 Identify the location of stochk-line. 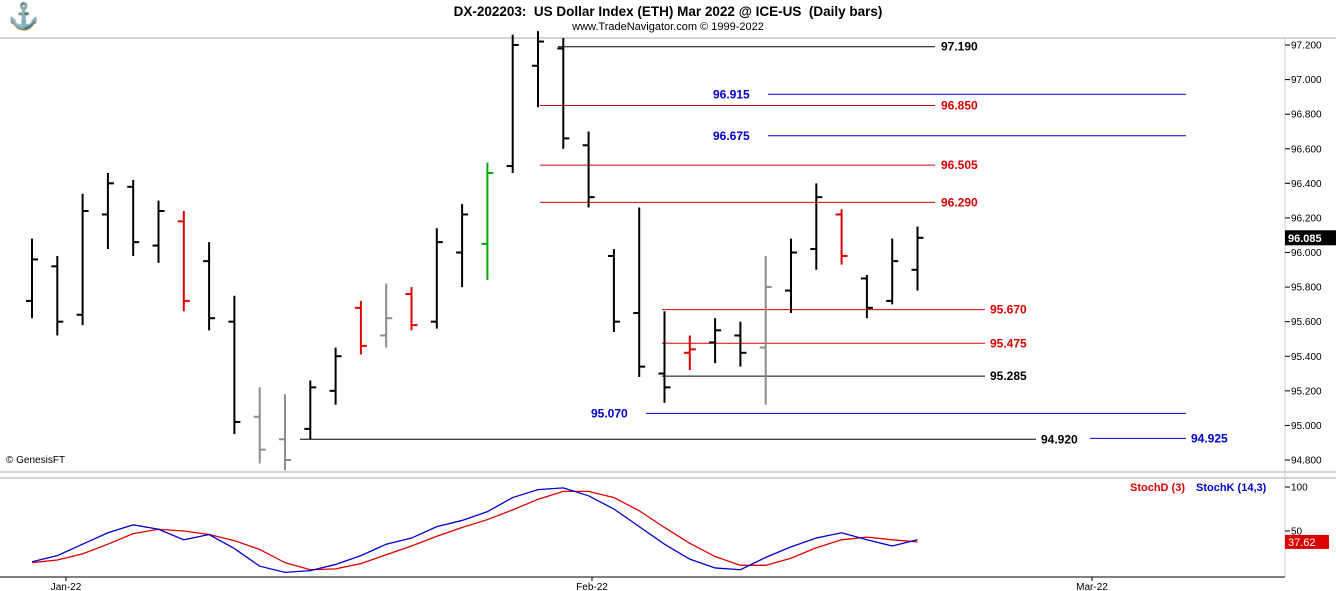
(474, 530).